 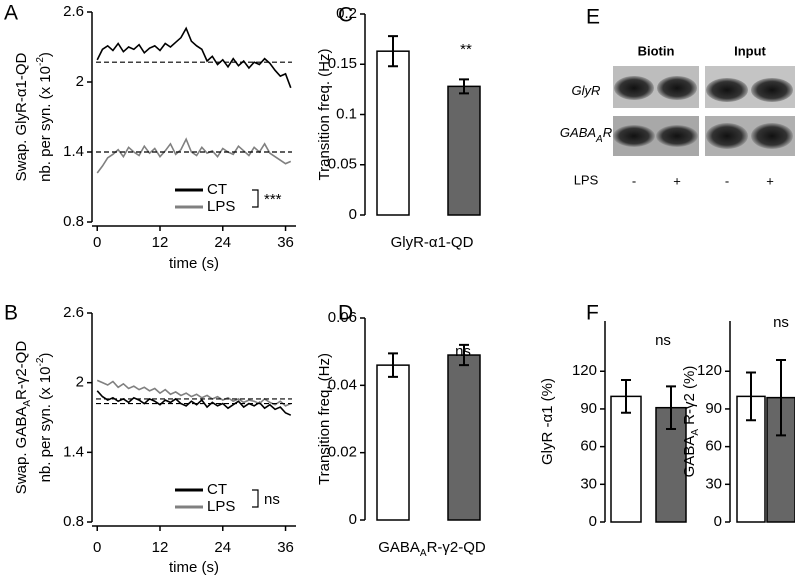 I want to click on y-axis-label-part: ), so click(x=45, y=355).